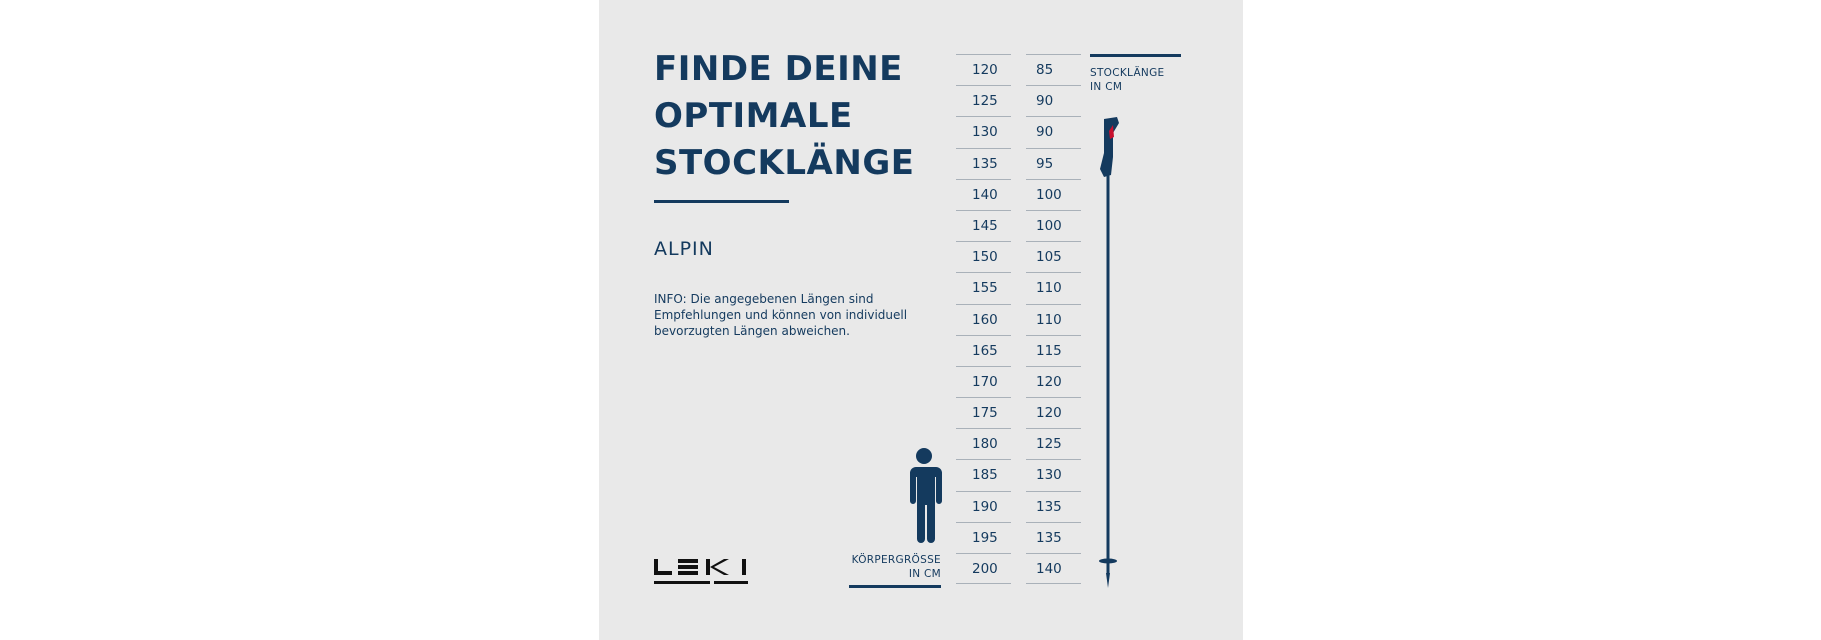 The width and height of the screenshot is (1821, 640). What do you see at coordinates (983, 443) in the screenshot?
I see `body-height-cell: 180` at bounding box center [983, 443].